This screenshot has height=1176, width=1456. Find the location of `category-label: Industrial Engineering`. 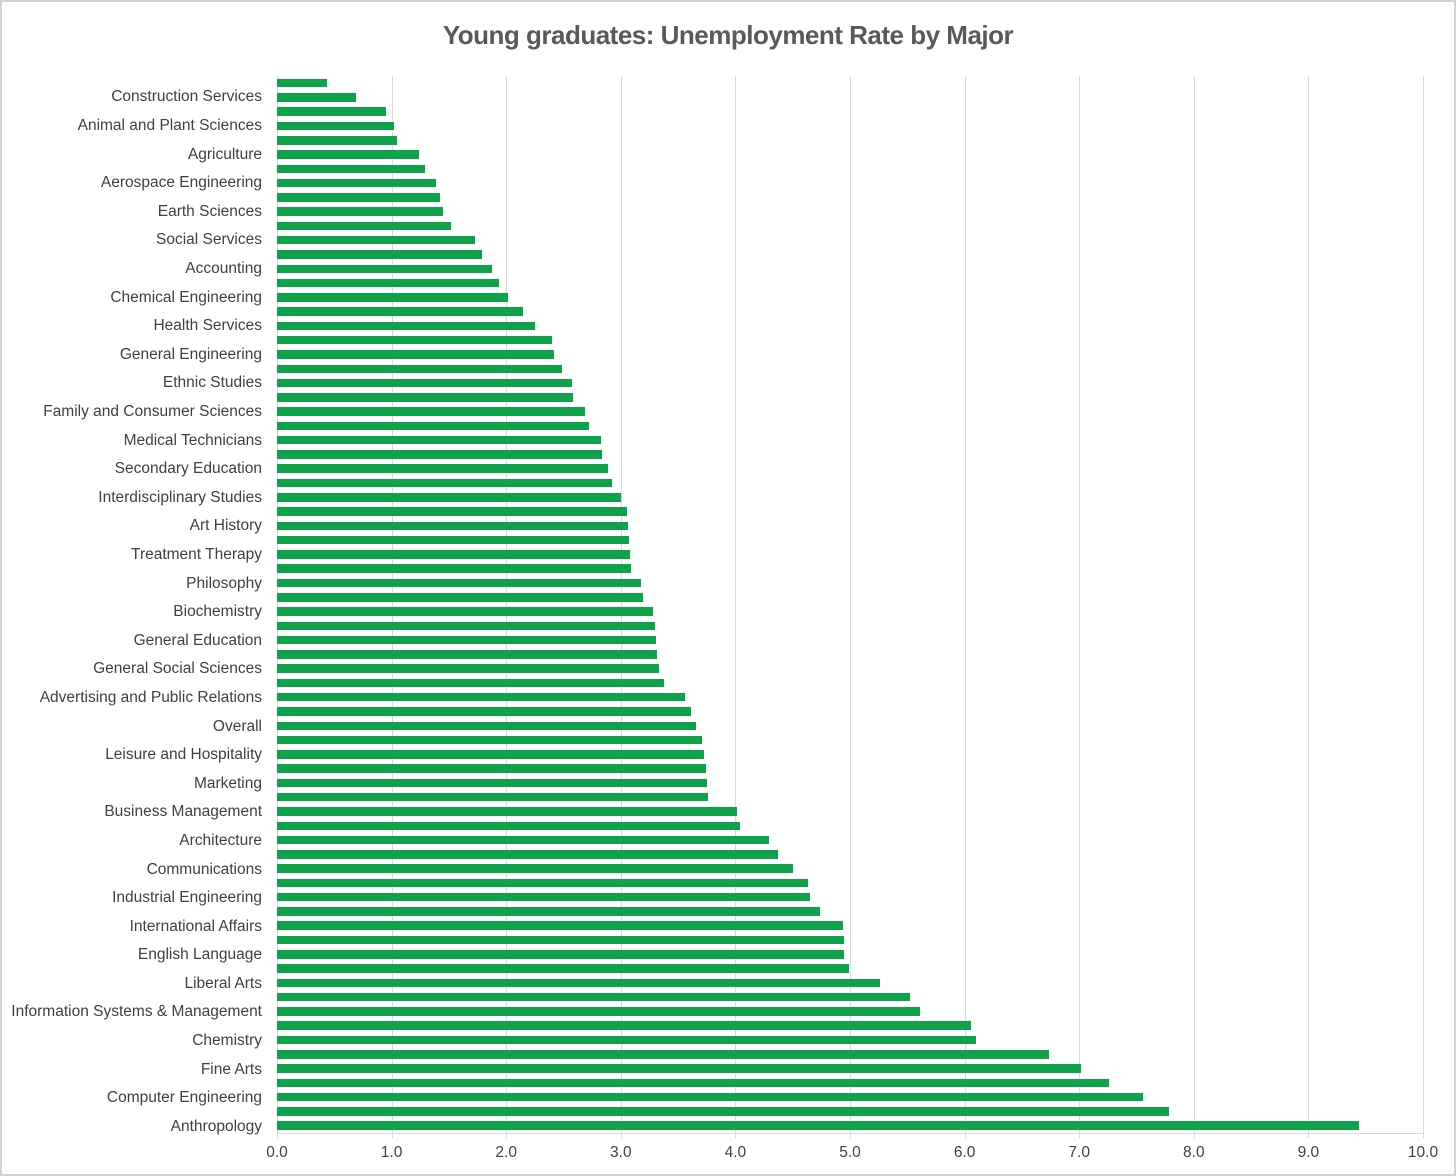

category-label: Industrial Engineering is located at coordinates (187, 898).